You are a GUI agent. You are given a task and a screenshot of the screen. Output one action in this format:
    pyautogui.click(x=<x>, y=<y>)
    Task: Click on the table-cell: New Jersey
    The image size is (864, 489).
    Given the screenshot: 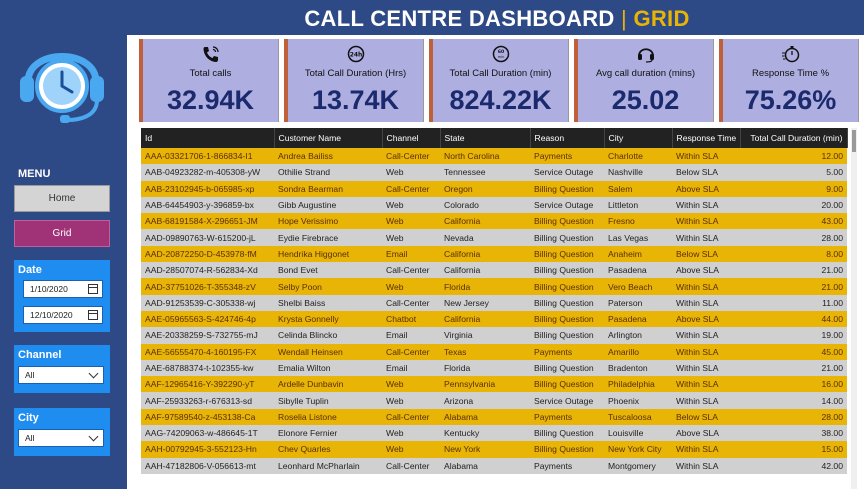 What is the action you would take?
    pyautogui.click(x=485, y=302)
    